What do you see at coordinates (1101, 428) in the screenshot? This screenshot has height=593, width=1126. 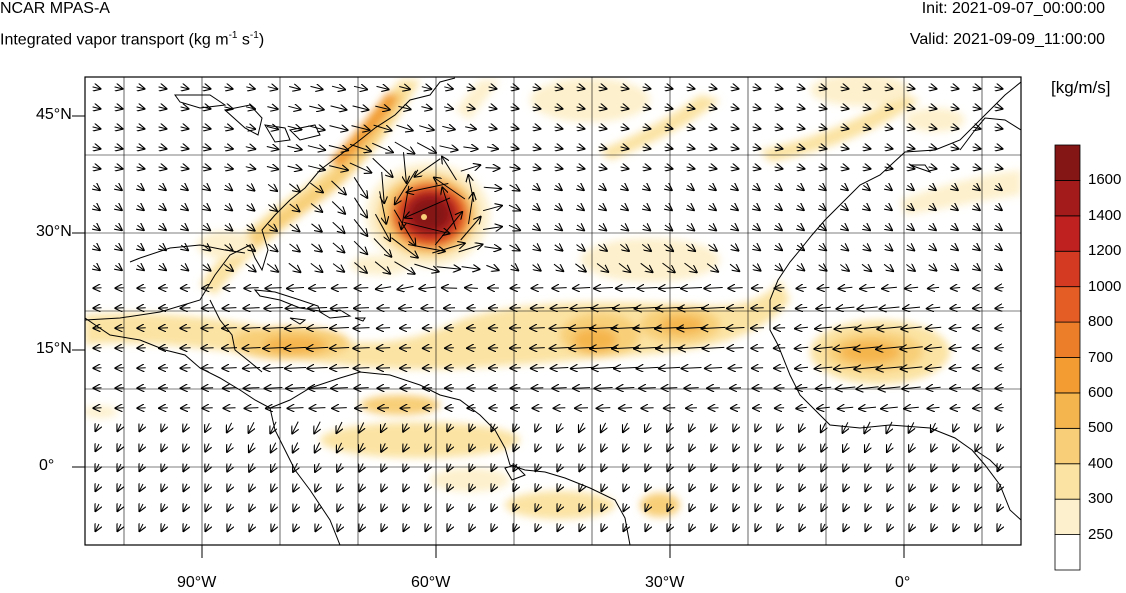 I see `colorbar-level-label: 500` at bounding box center [1101, 428].